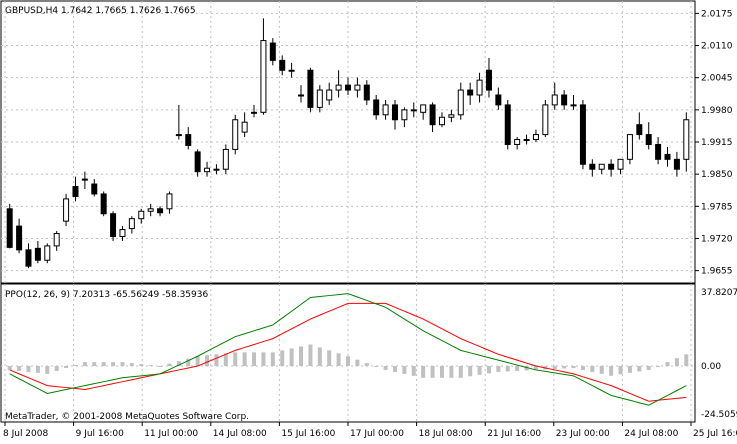 This screenshot has width=737, height=444. I want to click on time-tick-label: 14 Jul 08:00, so click(240, 434).